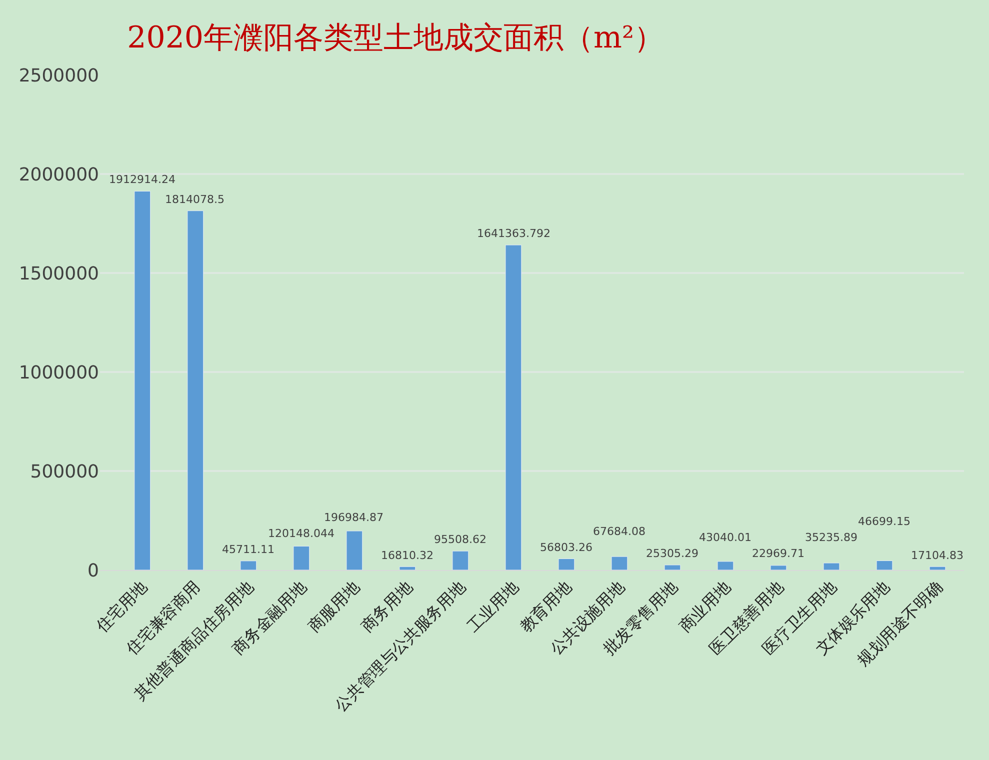 This screenshot has height=760, width=989. Describe the element at coordinates (58, 175) in the screenshot. I see `y-tick-label: 2000000` at that location.